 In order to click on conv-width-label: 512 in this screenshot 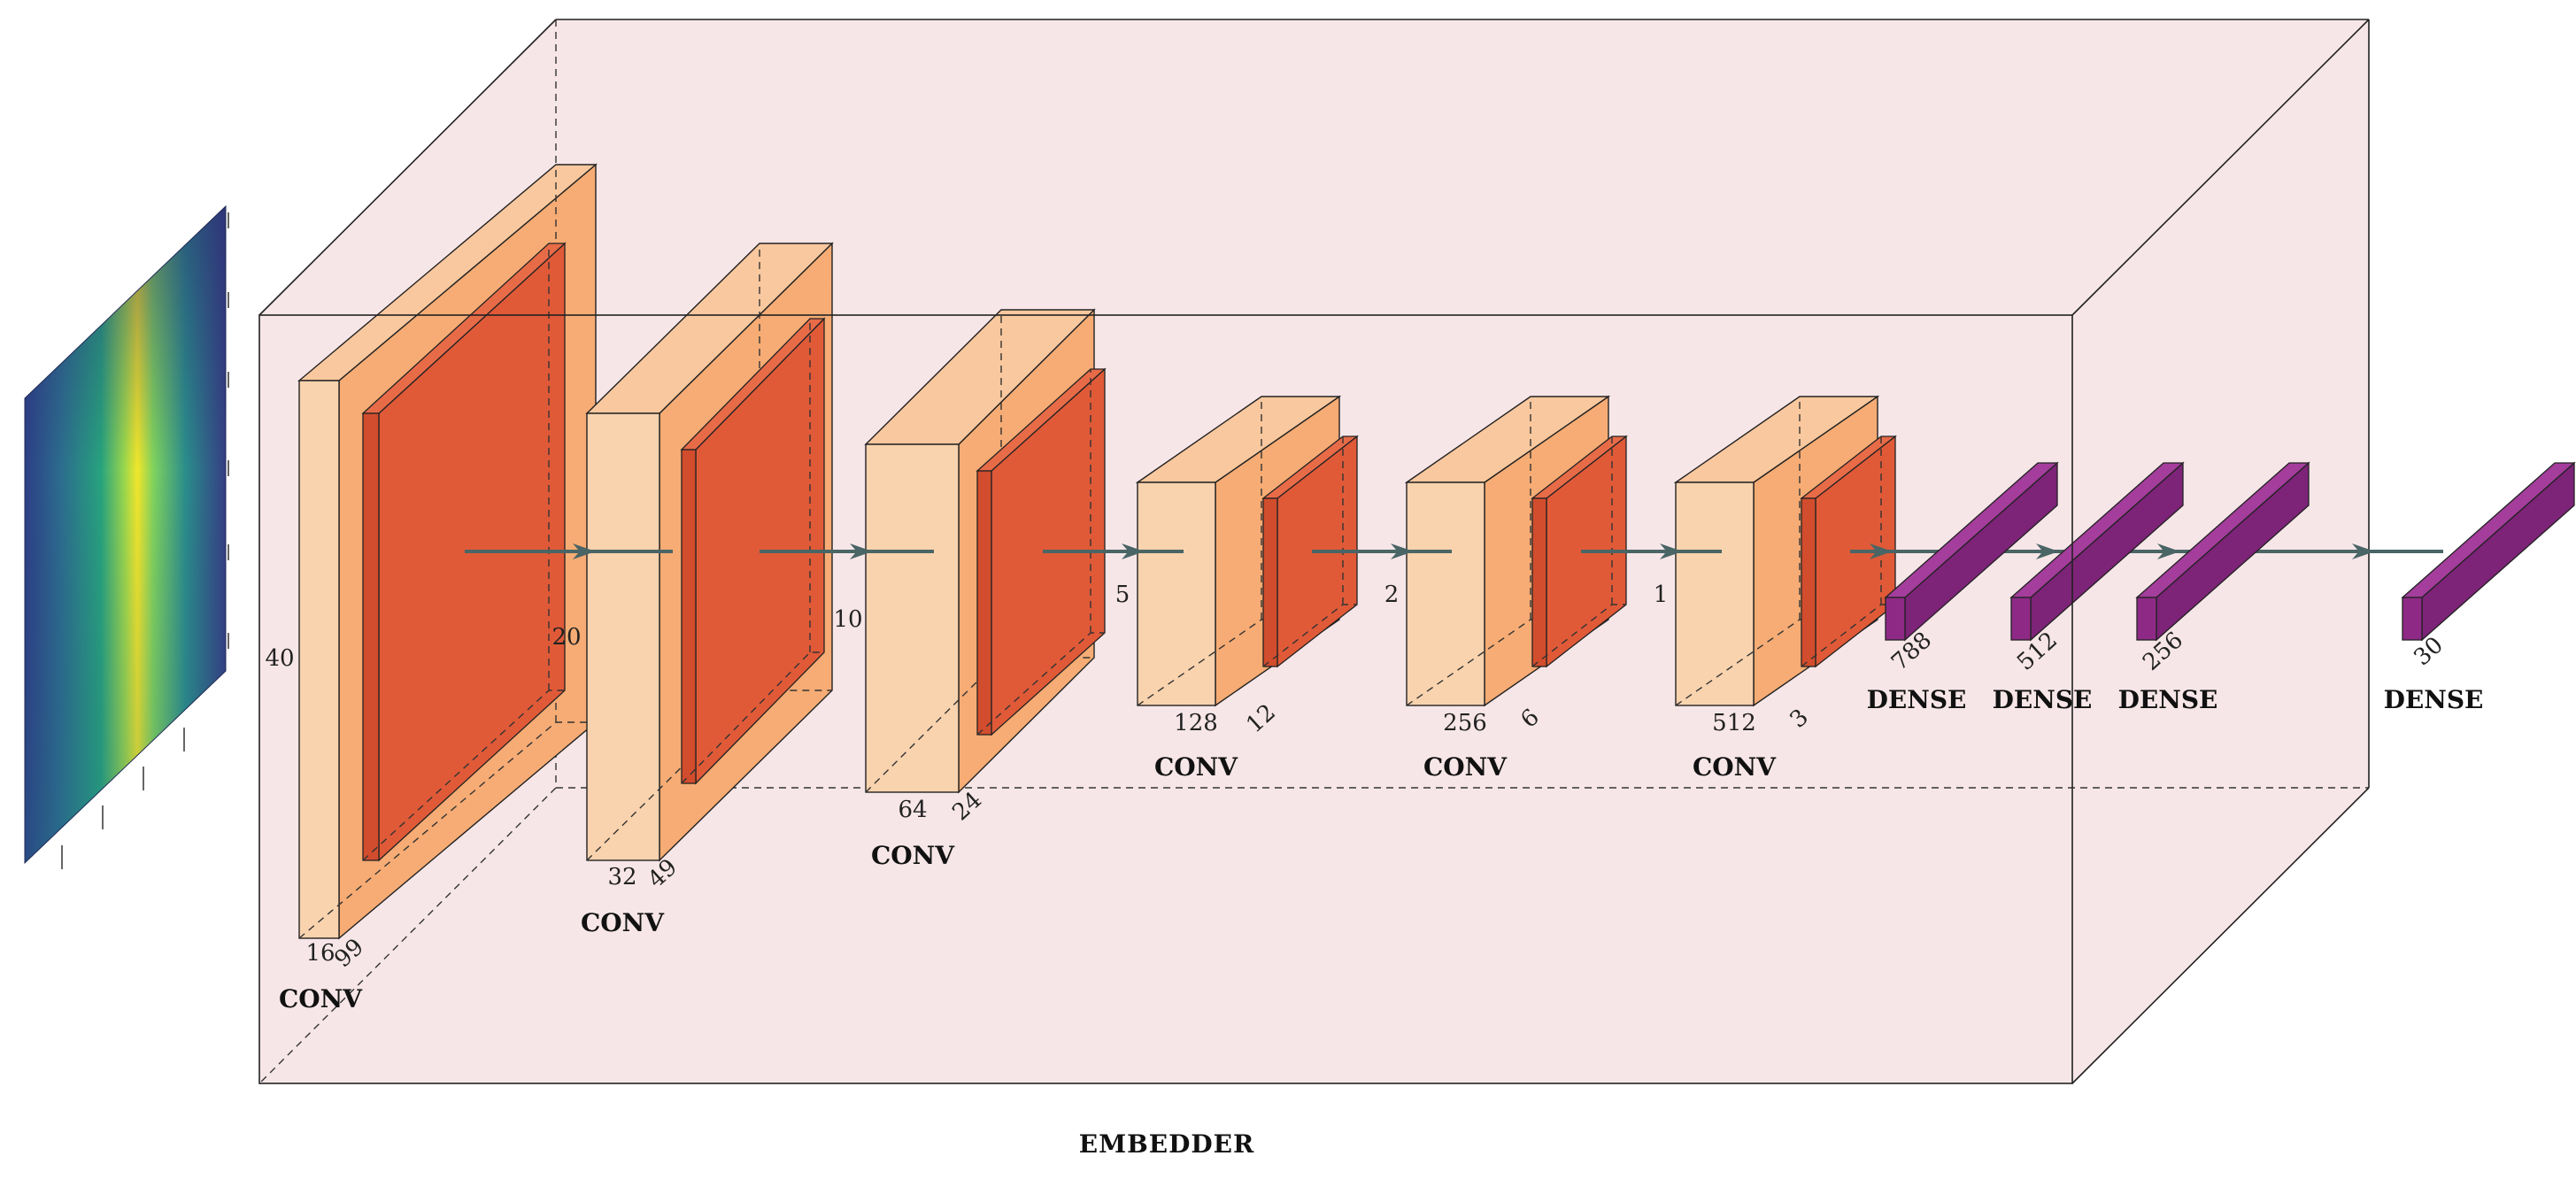, I will do `click(1734, 723)`.